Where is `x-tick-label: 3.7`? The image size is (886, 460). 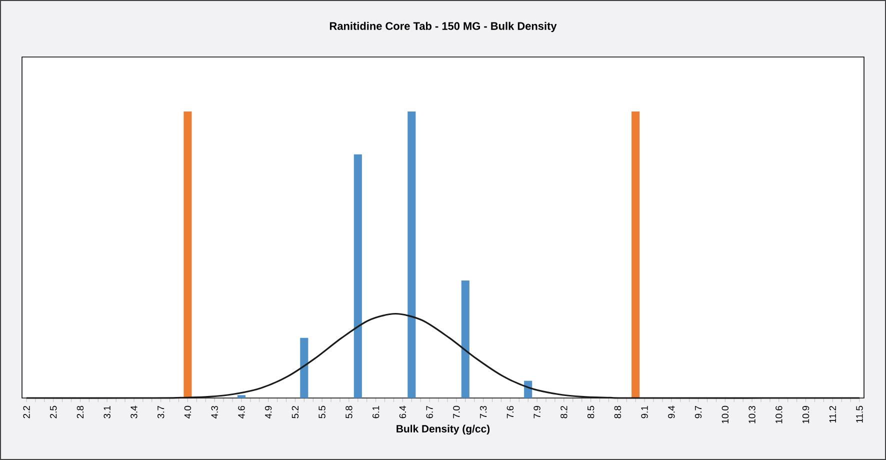 x-tick-label: 3.7 is located at coordinates (160, 412).